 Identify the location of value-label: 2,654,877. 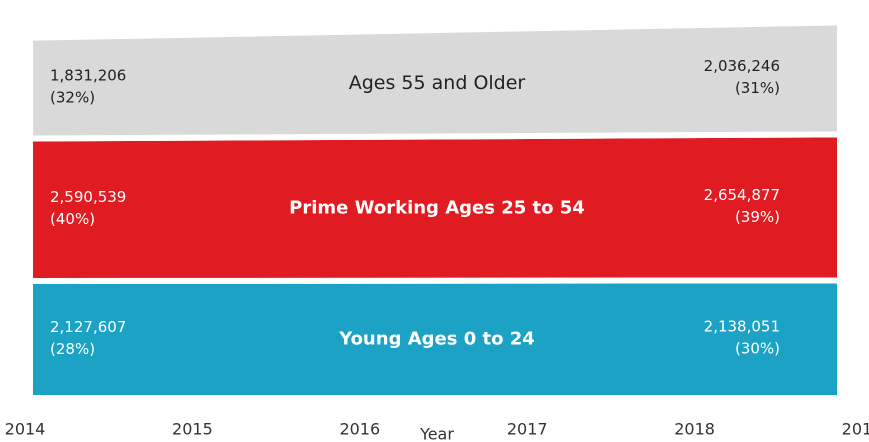
(742, 195).